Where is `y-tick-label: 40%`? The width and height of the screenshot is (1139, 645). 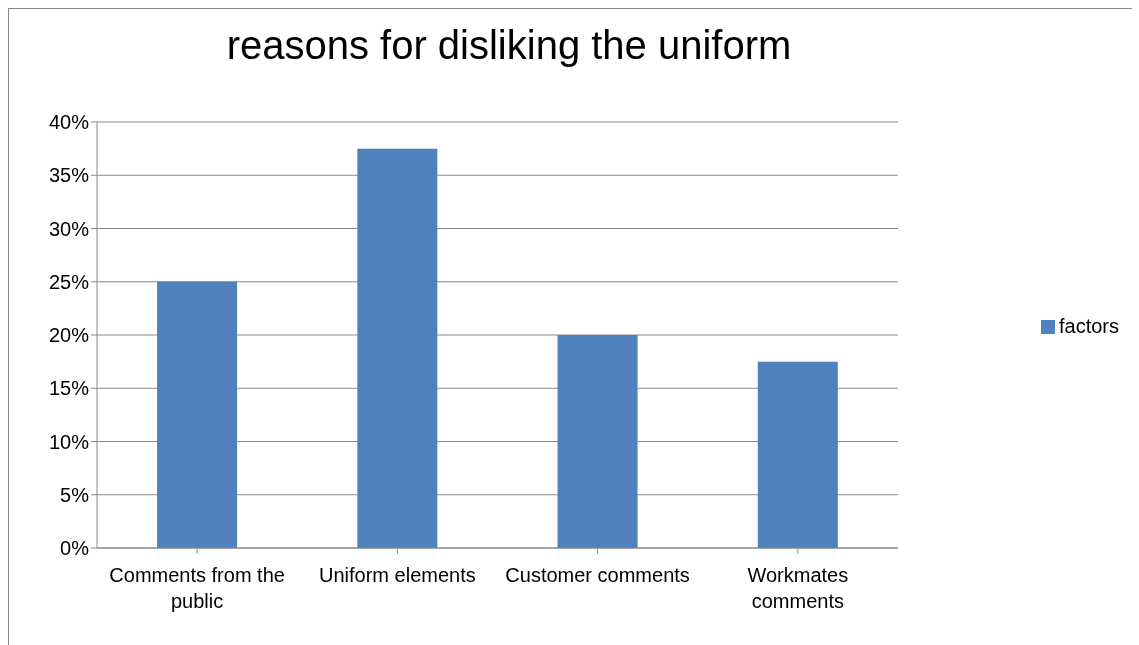
y-tick-label: 40% is located at coordinates (69, 122).